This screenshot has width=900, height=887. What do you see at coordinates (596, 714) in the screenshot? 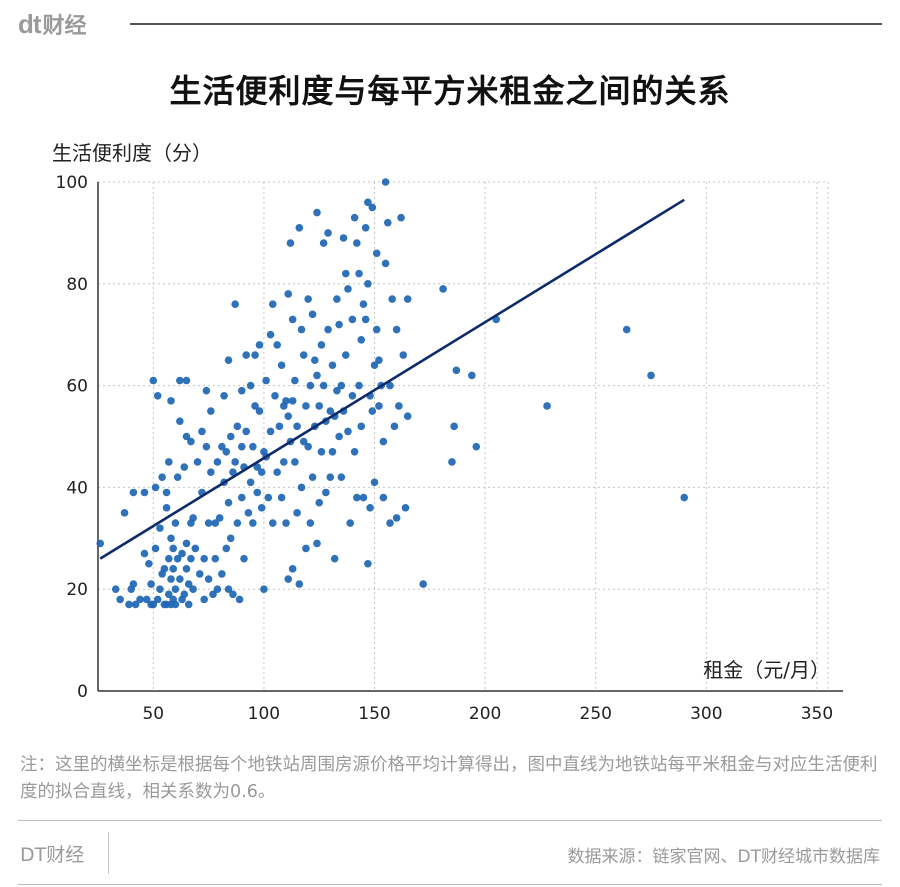
I see `x-tick-label: 250` at bounding box center [596, 714].